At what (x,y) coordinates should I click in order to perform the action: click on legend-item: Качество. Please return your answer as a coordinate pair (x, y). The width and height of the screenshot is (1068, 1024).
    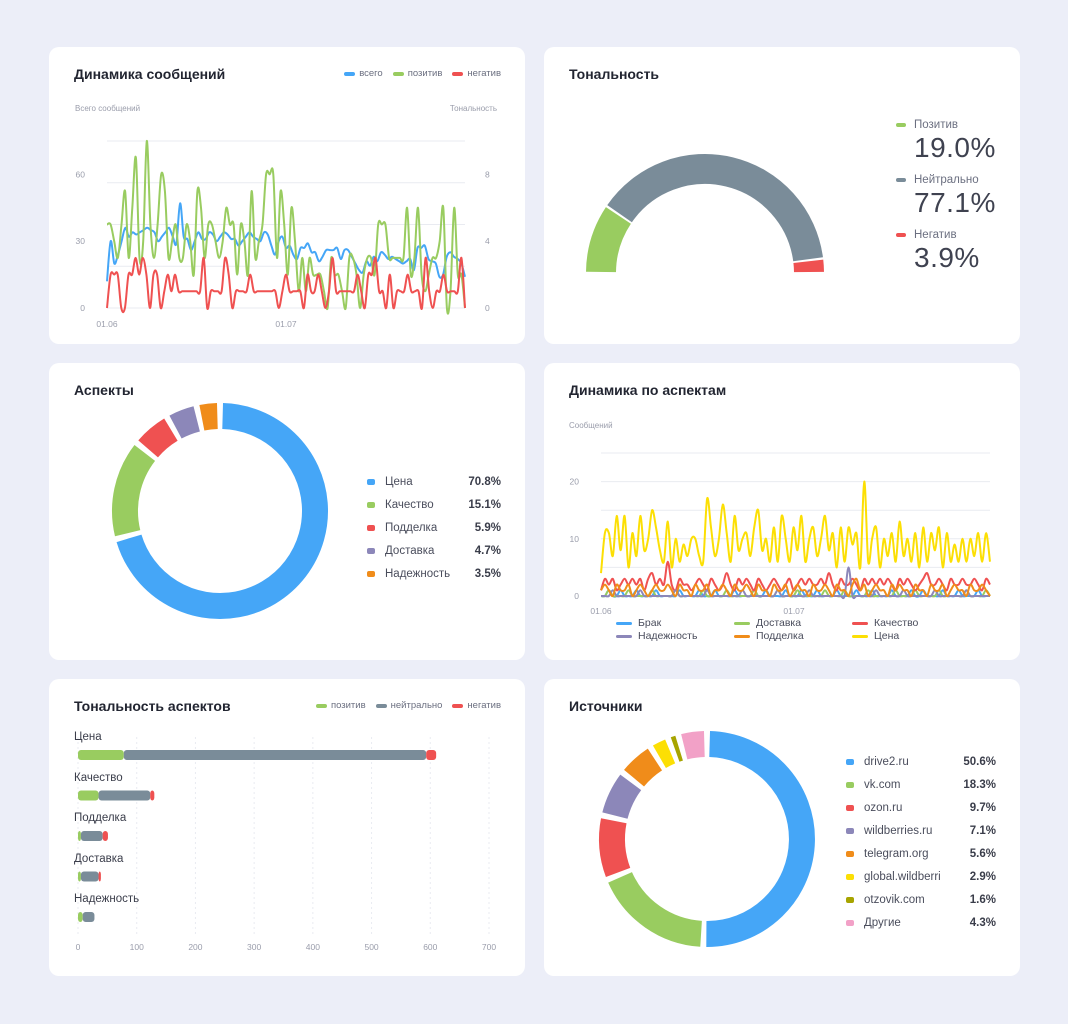
    Looking at the image, I should click on (902, 623).